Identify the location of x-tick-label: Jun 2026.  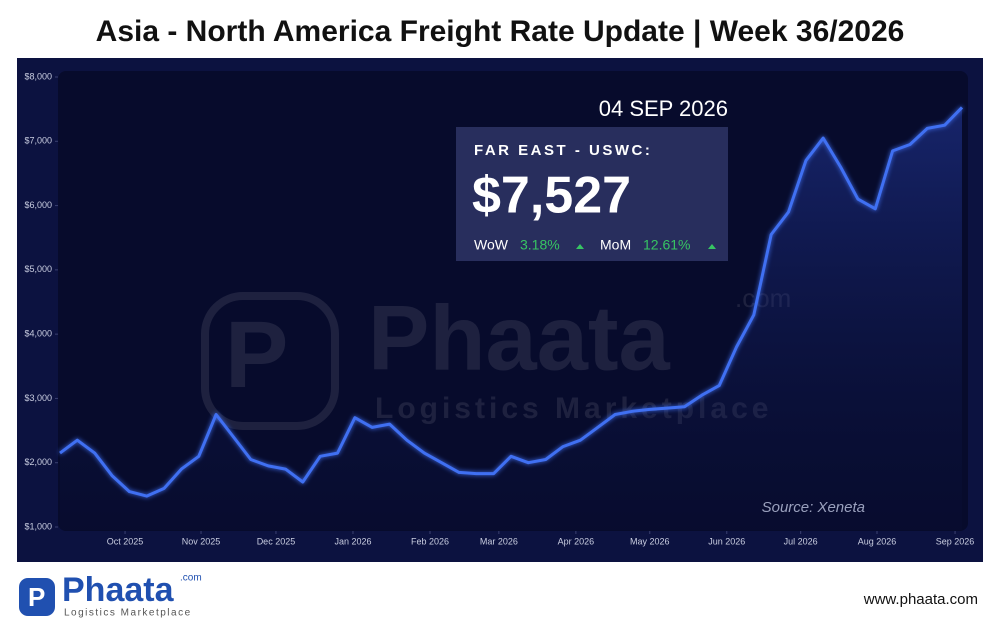
(726, 541).